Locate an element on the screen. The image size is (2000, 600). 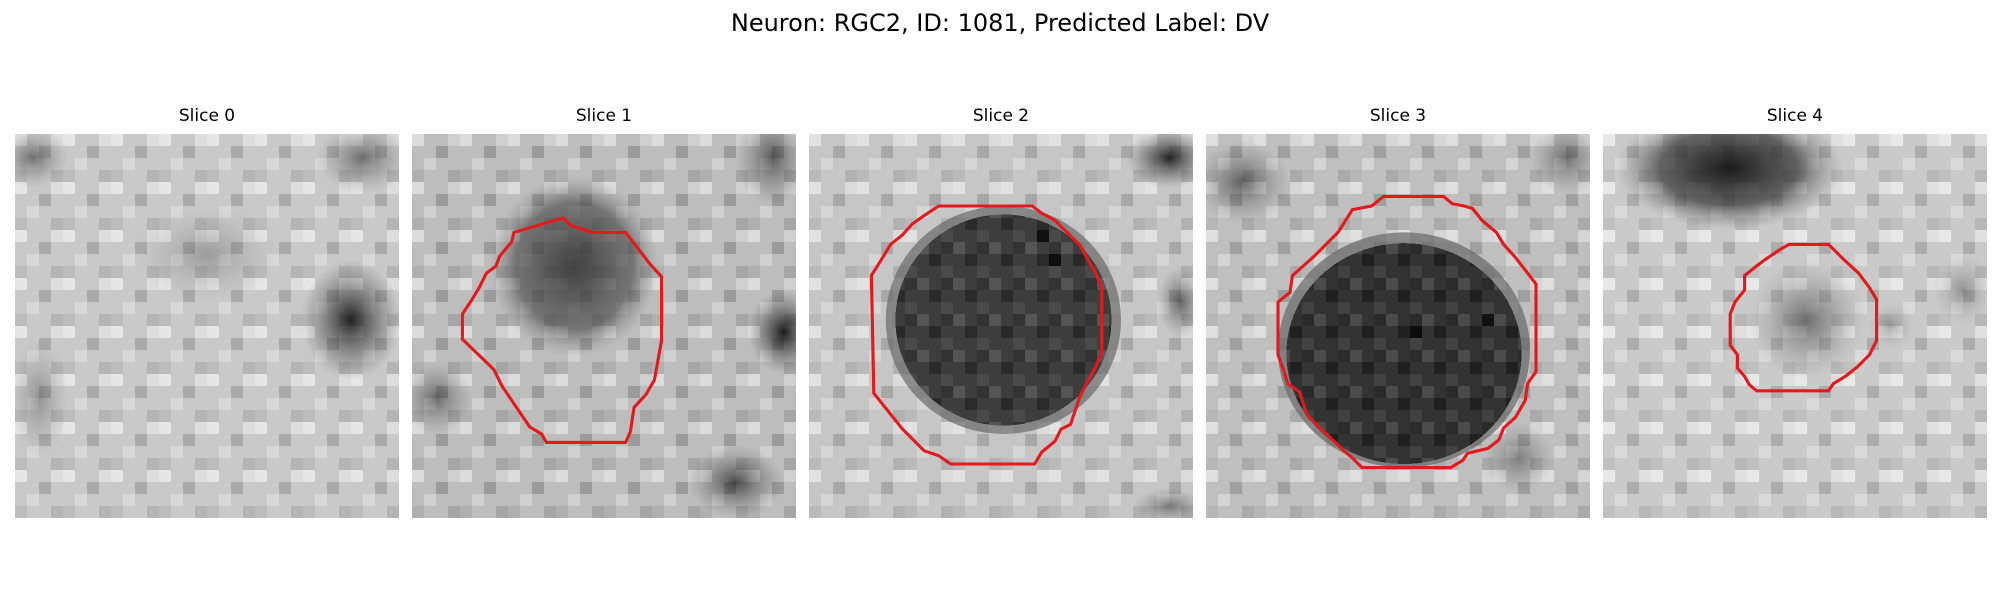
slice-title-0: Slice 0 is located at coordinates (207, 116).